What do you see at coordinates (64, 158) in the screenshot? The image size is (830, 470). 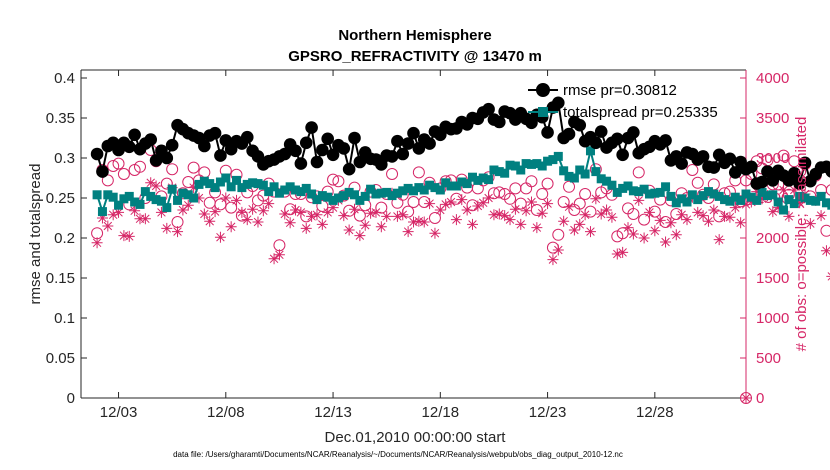 I see `y-tick-label: 0.3` at bounding box center [64, 158].